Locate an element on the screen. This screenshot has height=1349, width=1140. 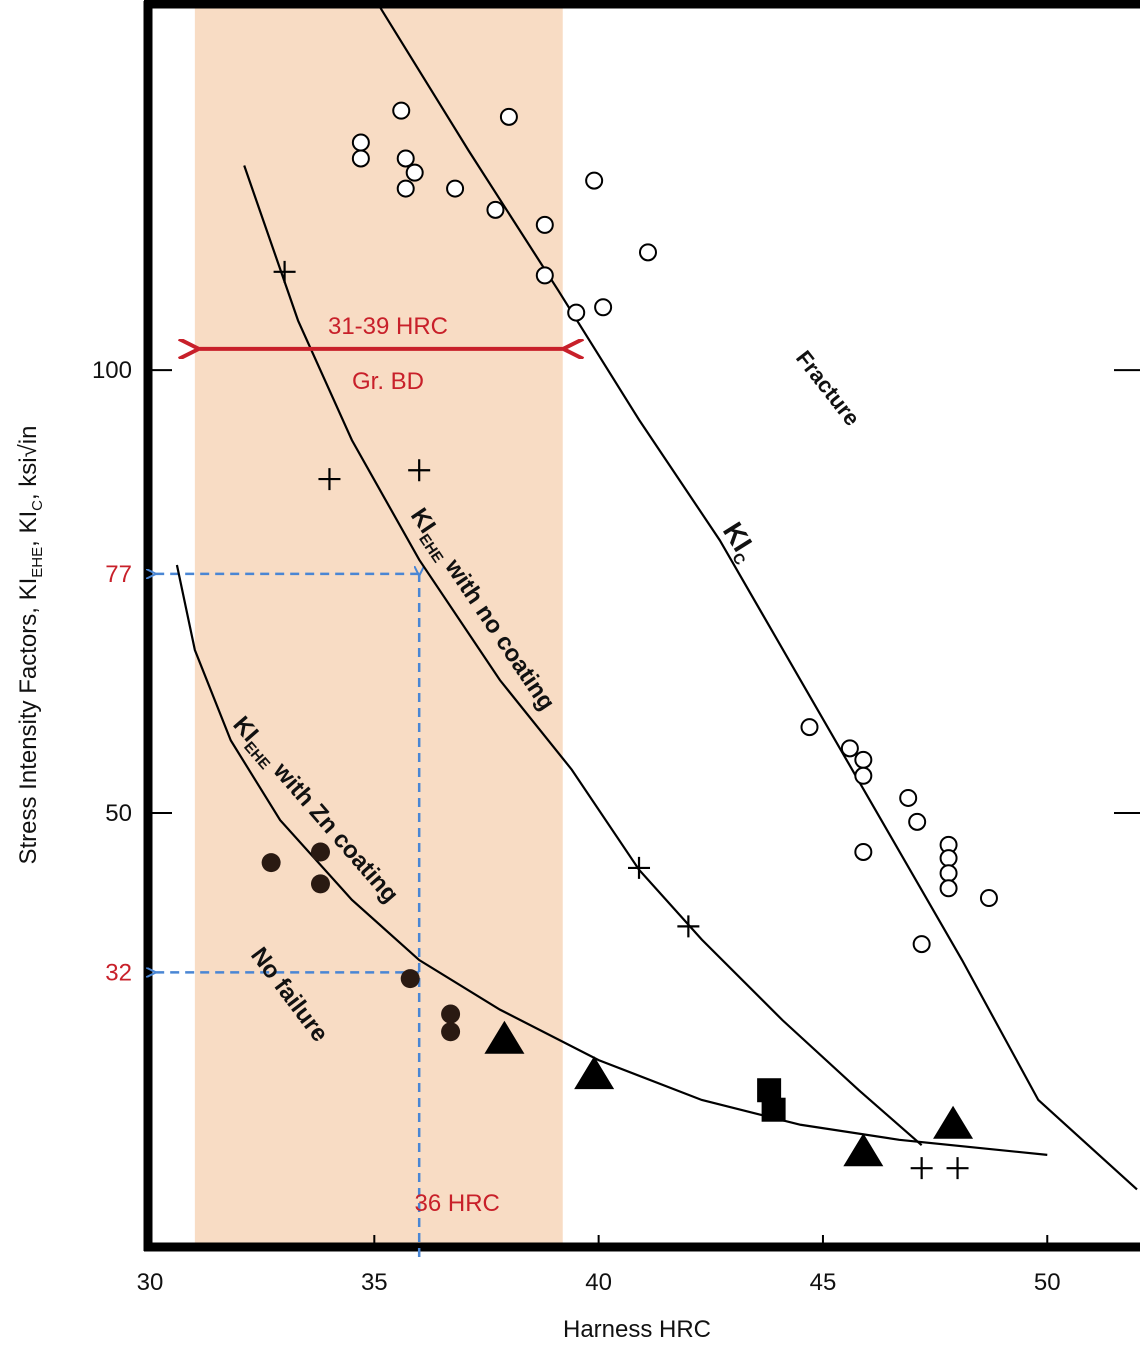
x-tick-label: 45 is located at coordinates (823, 1282).